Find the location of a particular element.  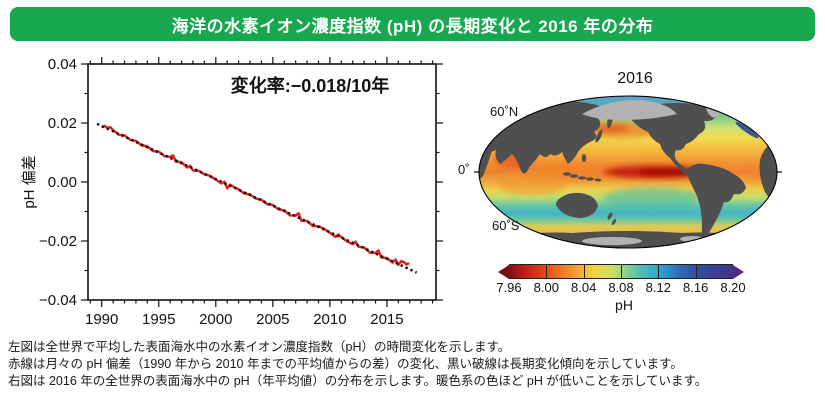

japan is located at coordinates (599, 136).